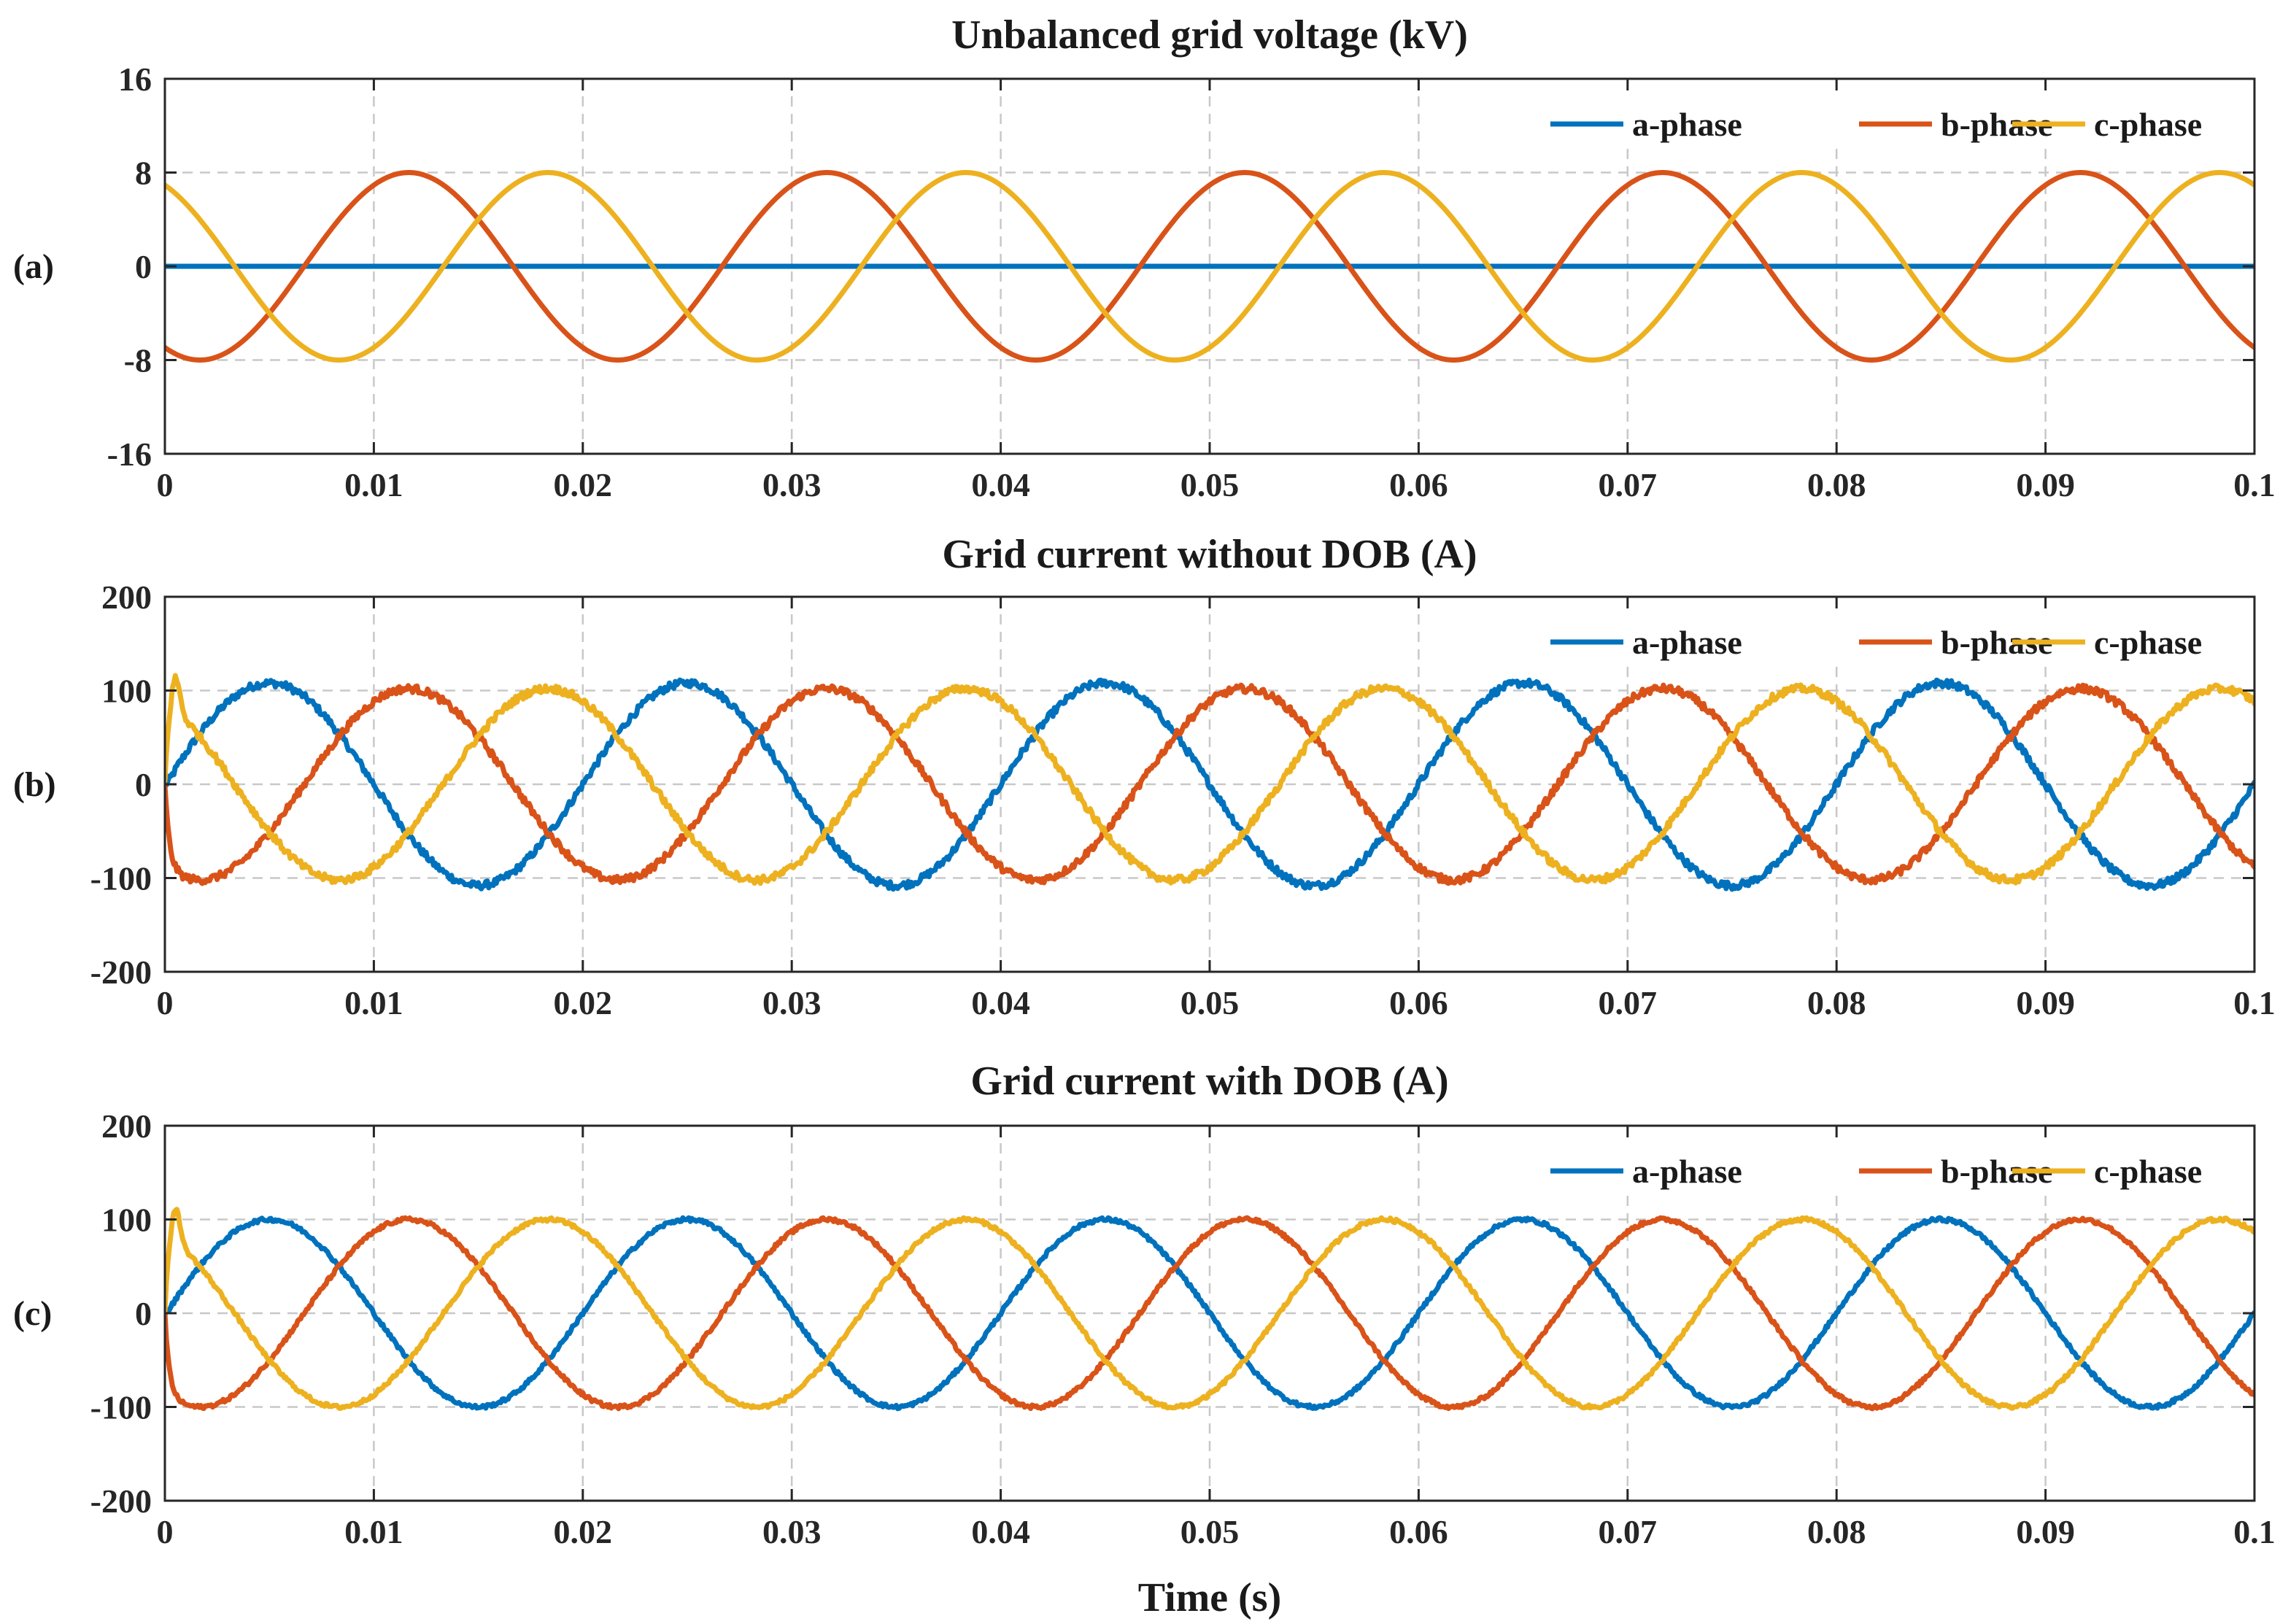 This screenshot has height=1624, width=2280. What do you see at coordinates (34, 266) in the screenshot?
I see `panel-label: (a)` at bounding box center [34, 266].